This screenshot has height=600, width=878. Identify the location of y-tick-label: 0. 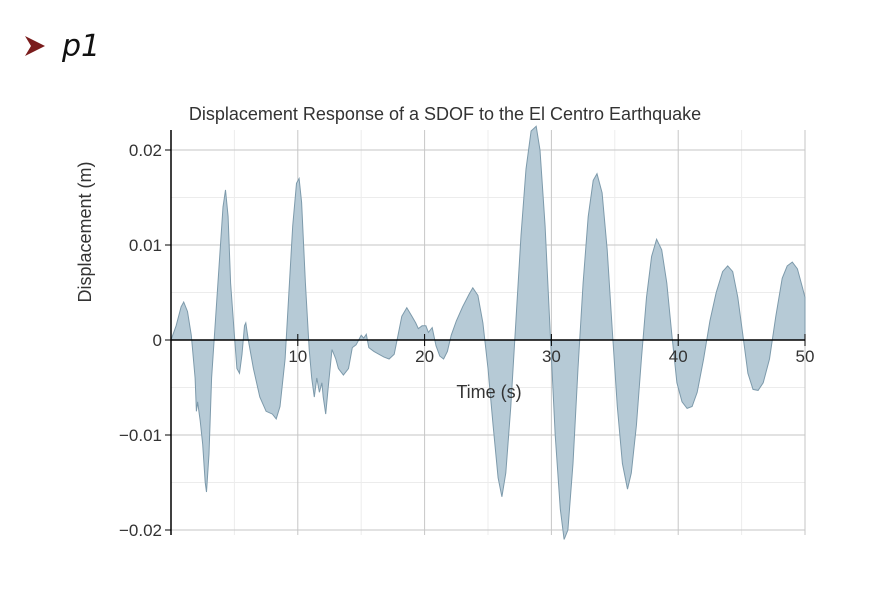
(157, 340).